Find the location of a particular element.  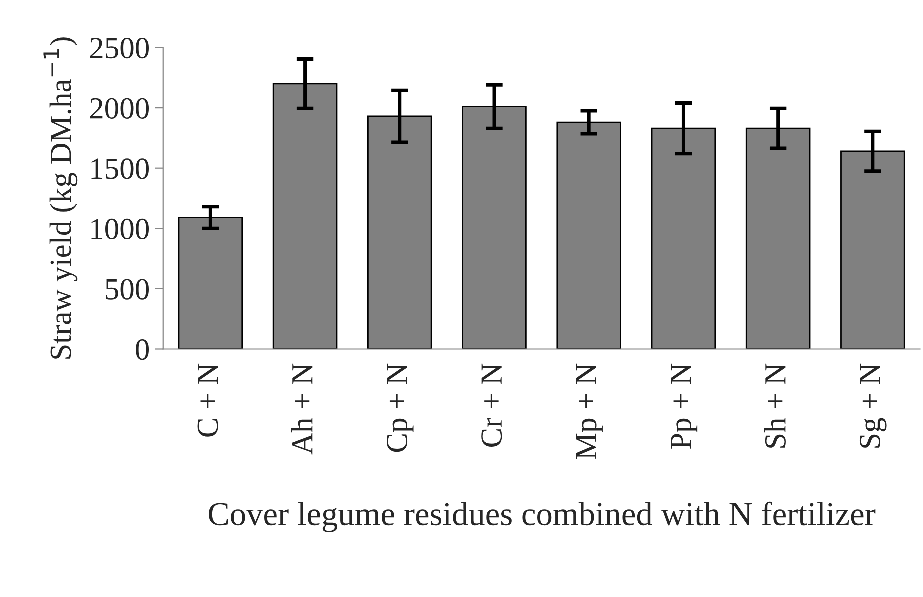

x-tick-label: Pp + N is located at coordinates (684, 407).